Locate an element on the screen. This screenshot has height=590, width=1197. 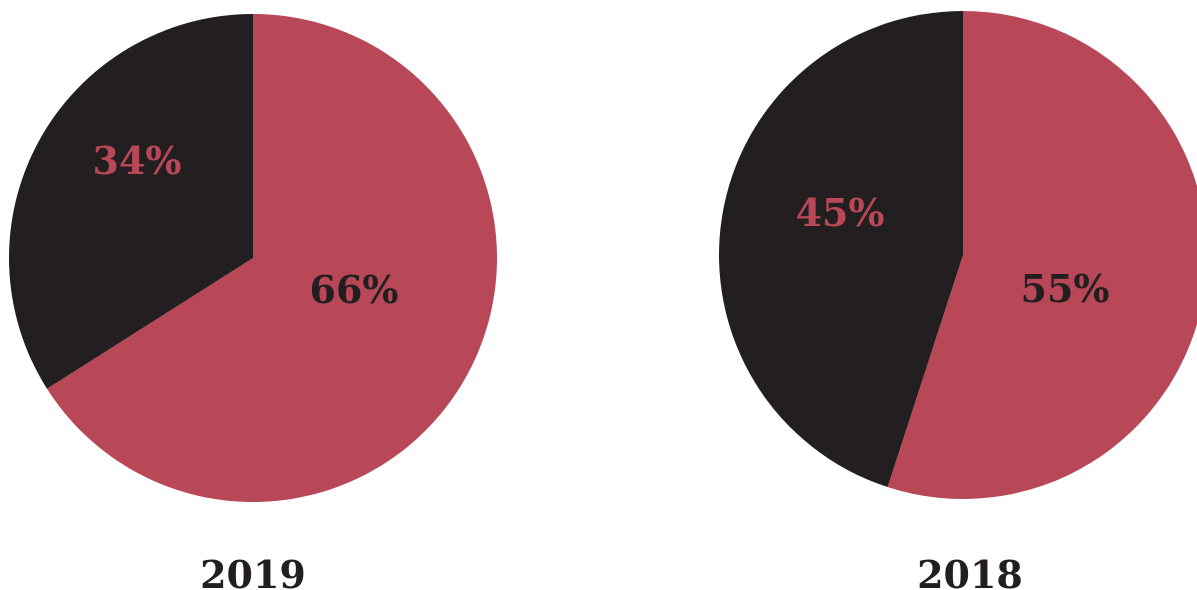
slice-label-2019-66: 66% is located at coordinates (354, 289).